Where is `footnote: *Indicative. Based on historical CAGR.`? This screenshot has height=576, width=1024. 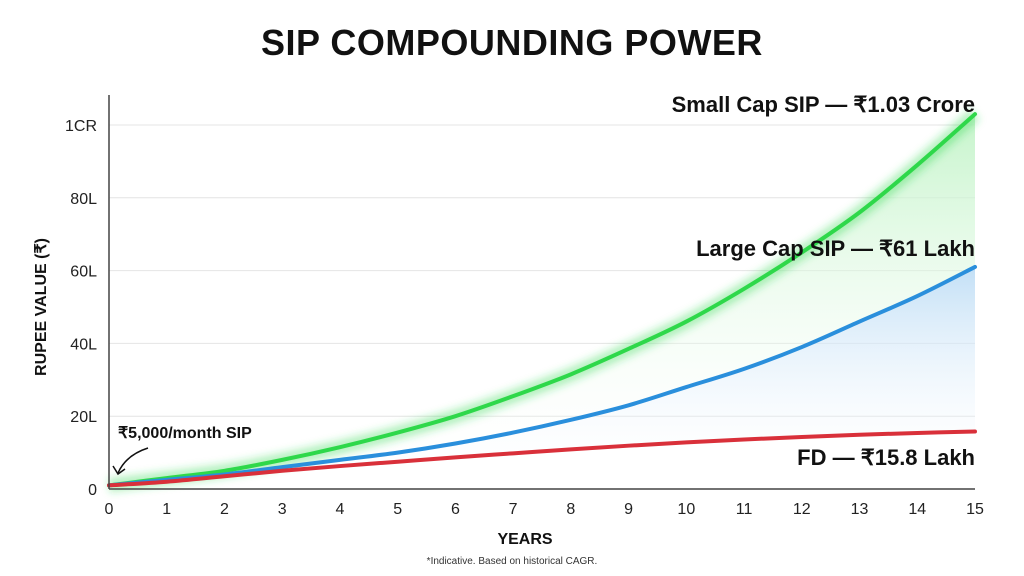
footnote: *Indicative. Based on historical CAGR. is located at coordinates (512, 561).